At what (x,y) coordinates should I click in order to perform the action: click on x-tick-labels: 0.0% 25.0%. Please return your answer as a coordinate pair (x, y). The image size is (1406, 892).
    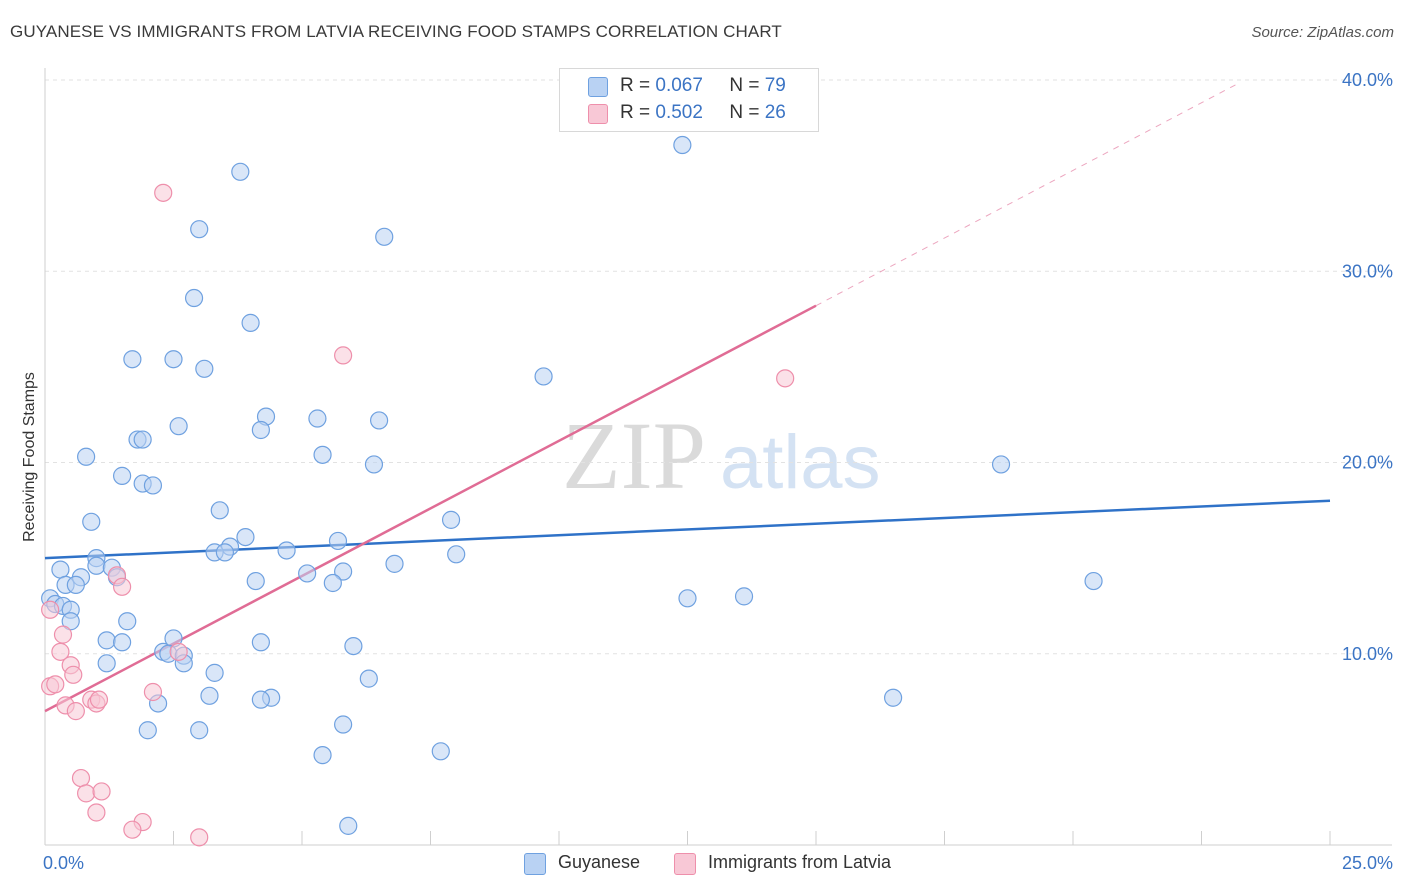
    Looking at the image, I should click on (718, 863).